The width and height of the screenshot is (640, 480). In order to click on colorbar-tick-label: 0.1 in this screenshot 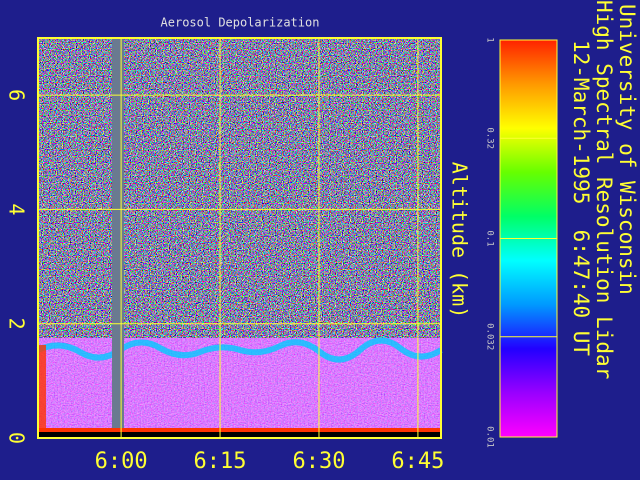, I will do `click(490, 238)`.